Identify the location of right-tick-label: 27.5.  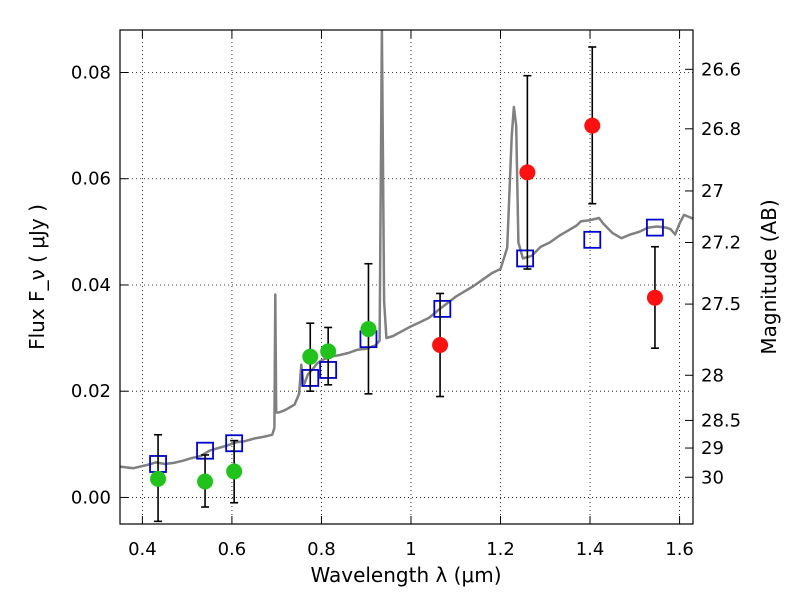
(721, 304).